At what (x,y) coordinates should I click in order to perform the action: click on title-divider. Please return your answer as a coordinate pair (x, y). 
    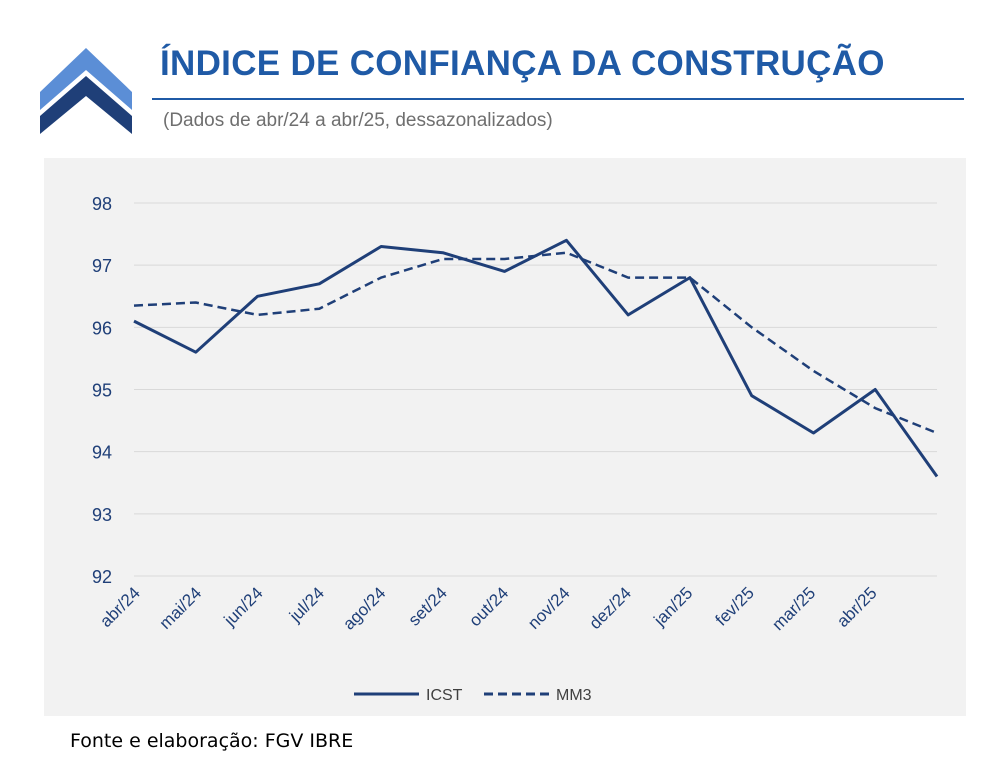
    Looking at the image, I should click on (558, 99).